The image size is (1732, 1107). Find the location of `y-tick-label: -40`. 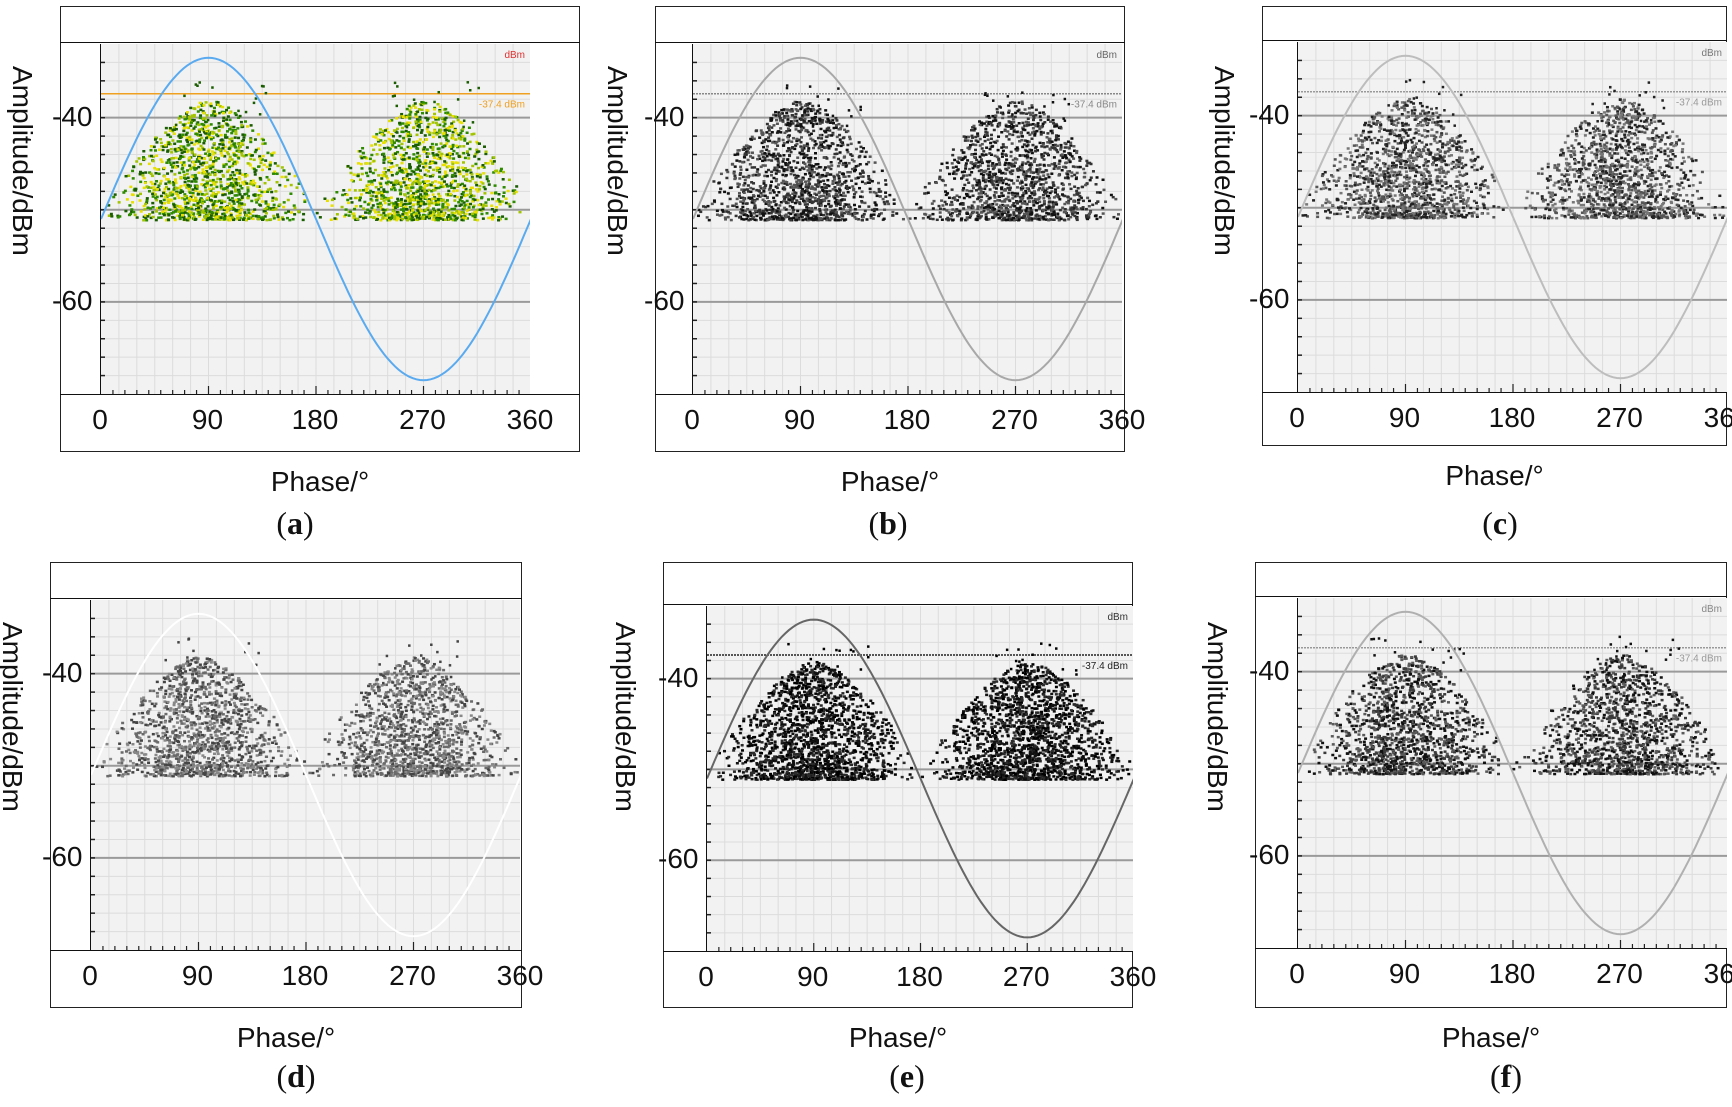

y-tick-label: -40 is located at coordinates (72, 116).